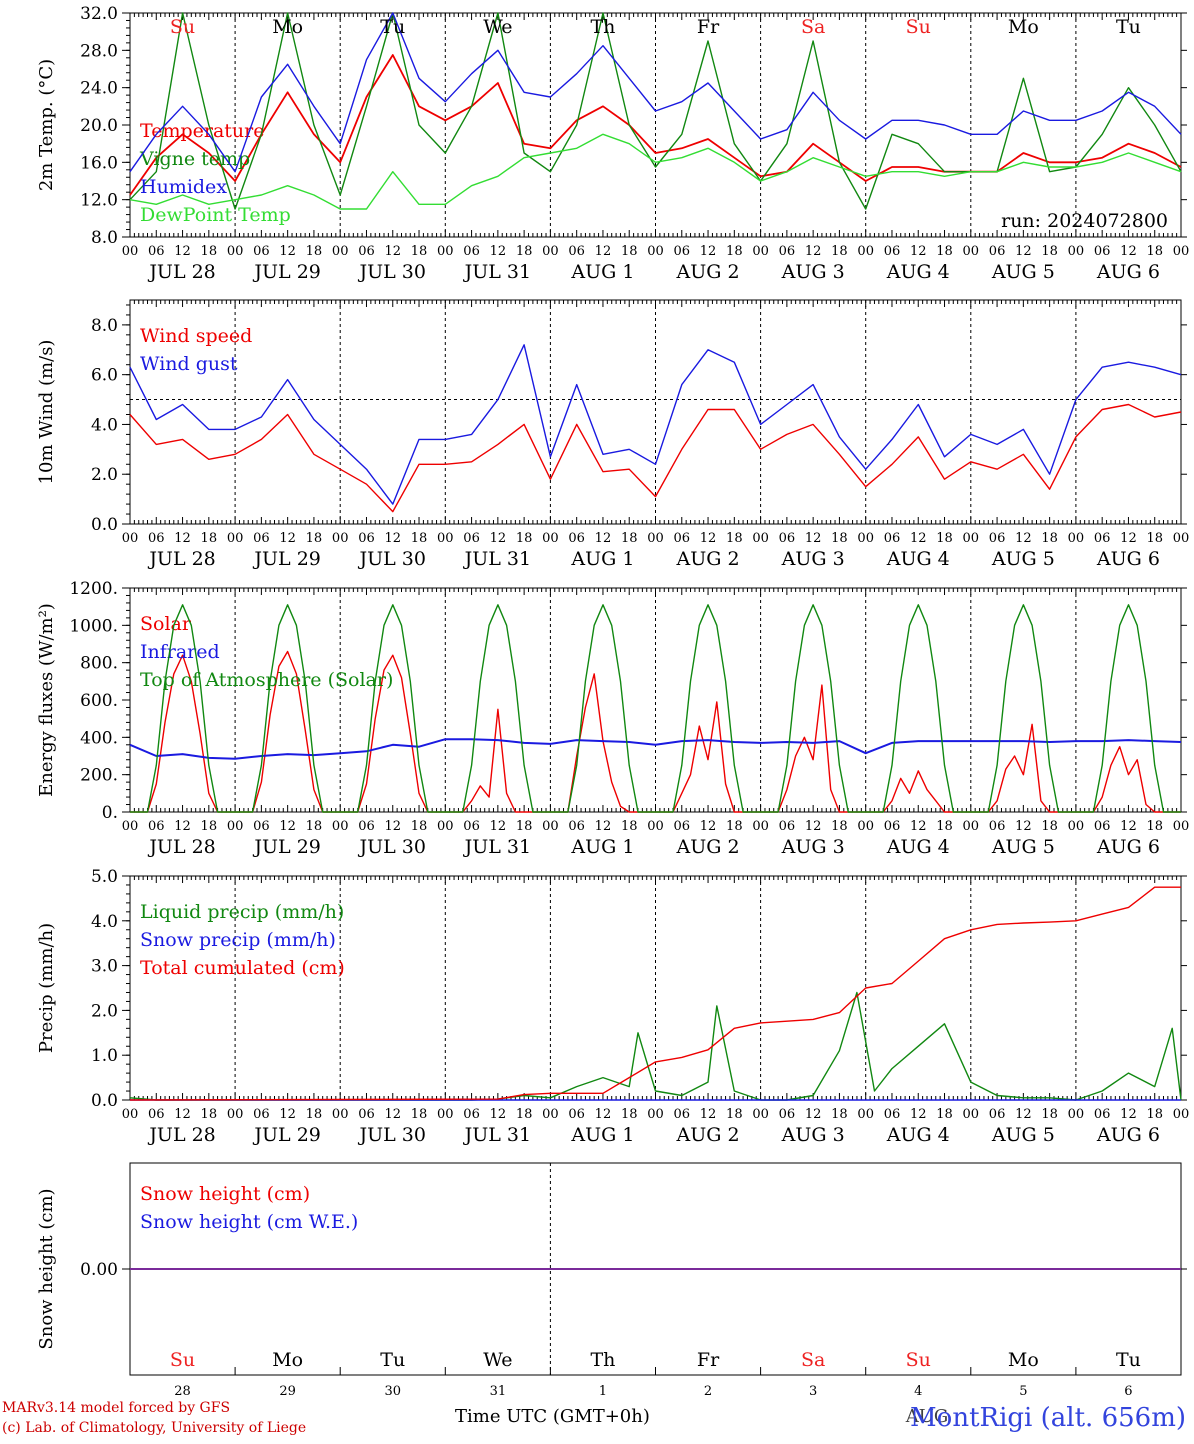  I want to click on y-axis-label: Precip (mm/h), so click(46, 988).